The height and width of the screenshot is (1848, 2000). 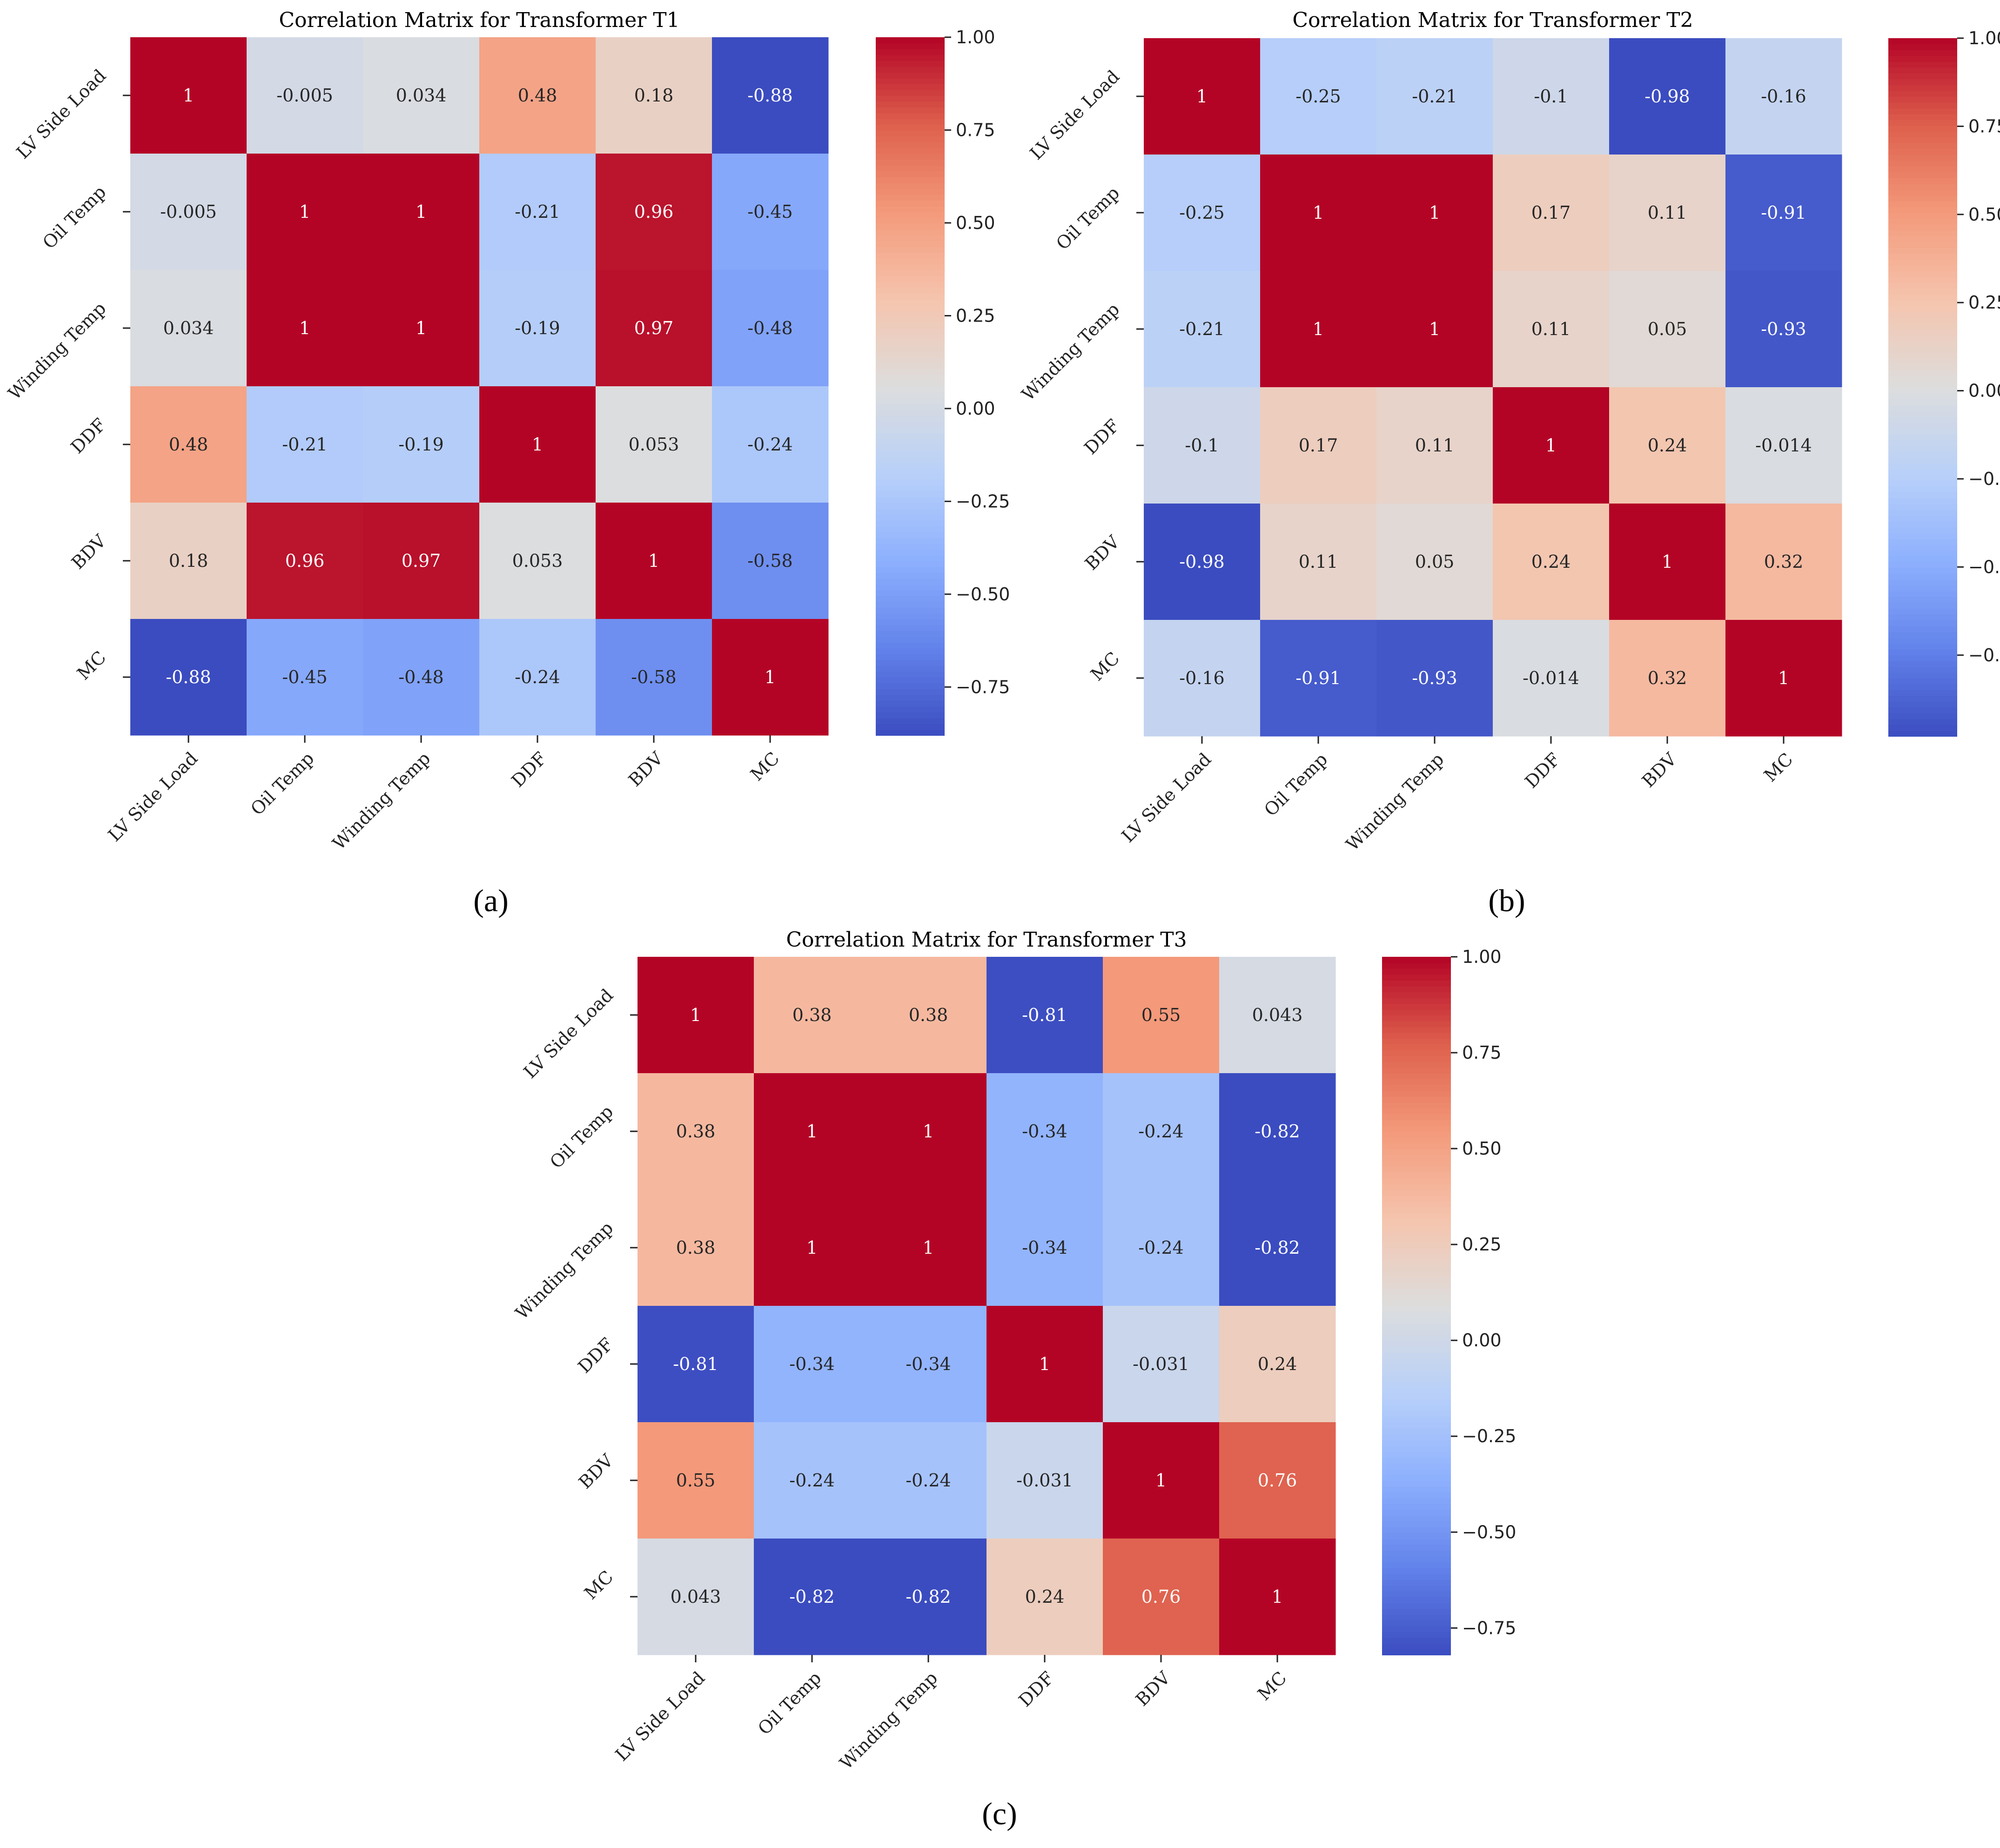 What do you see at coordinates (975, 315) in the screenshot?
I see `colorbar-tick-label: 0.25` at bounding box center [975, 315].